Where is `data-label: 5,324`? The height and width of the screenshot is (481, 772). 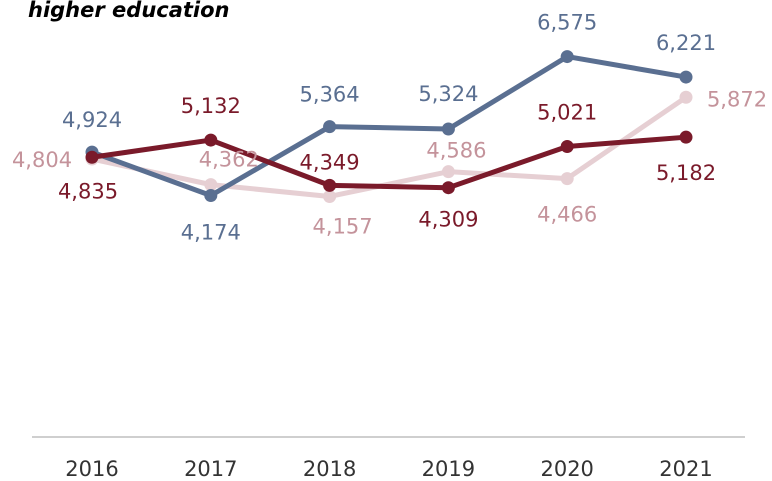 data-label: 5,324 is located at coordinates (448, 94).